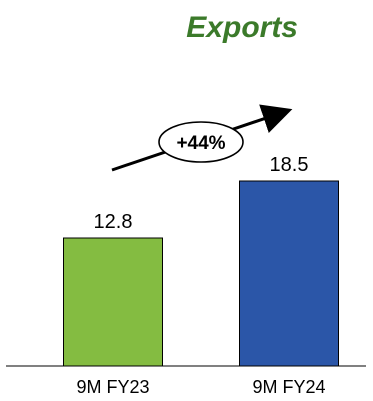 The height and width of the screenshot is (401, 373). Describe the element at coordinates (200, 387) in the screenshot. I see `x-axis-tick-labels: 9M FY23 9M FY24` at that location.